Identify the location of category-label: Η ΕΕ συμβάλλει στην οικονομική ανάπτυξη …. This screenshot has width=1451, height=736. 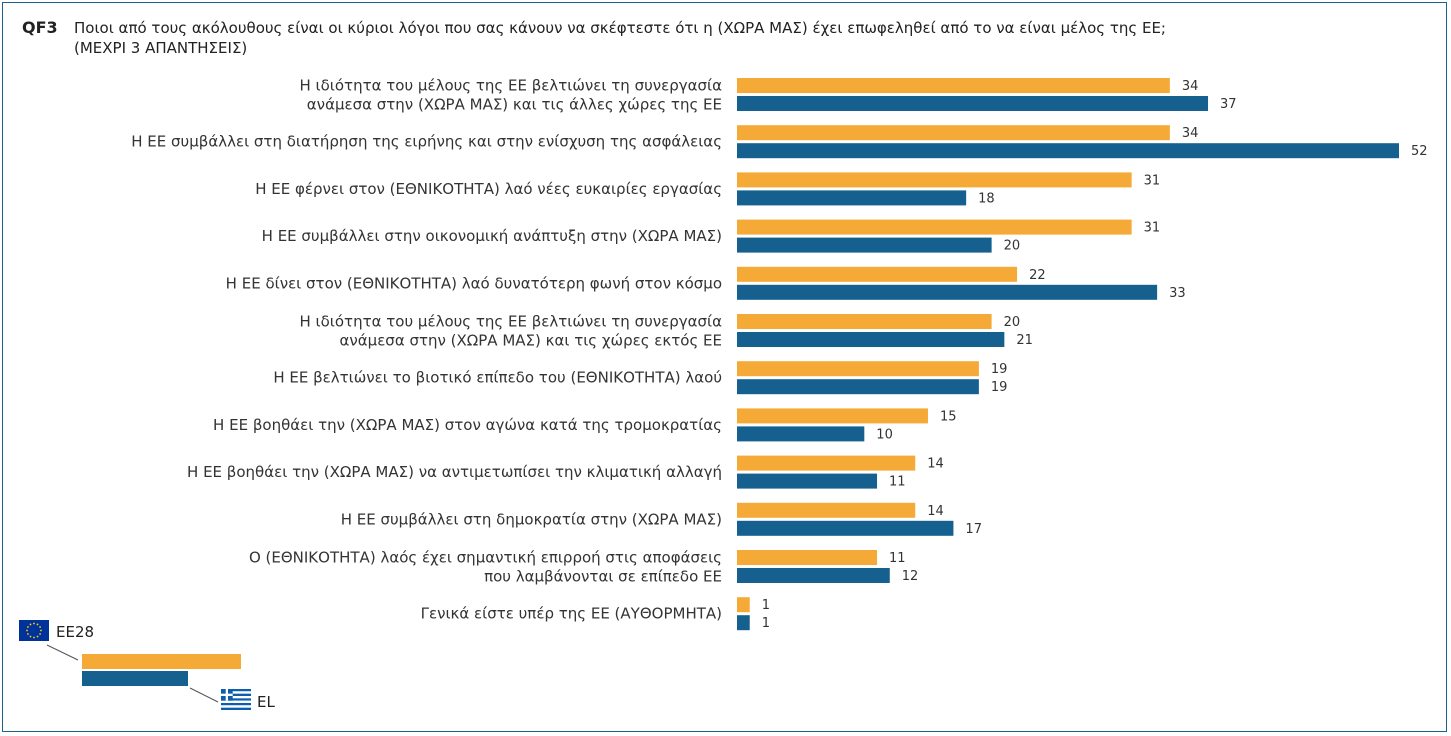
(492, 236).